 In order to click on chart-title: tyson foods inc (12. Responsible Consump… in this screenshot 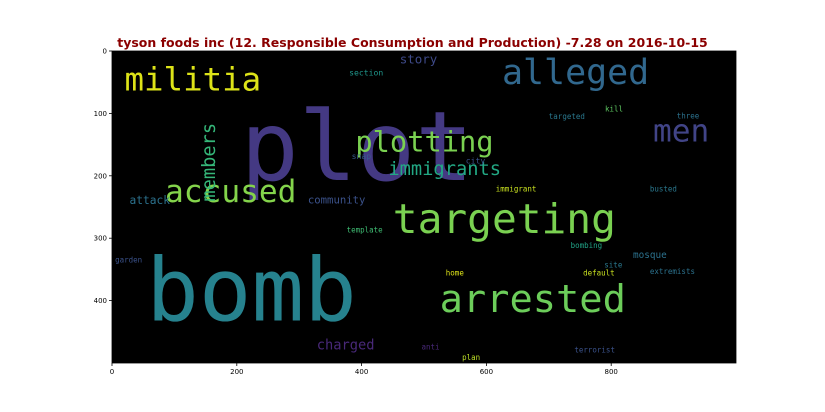, I will do `click(412, 42)`.